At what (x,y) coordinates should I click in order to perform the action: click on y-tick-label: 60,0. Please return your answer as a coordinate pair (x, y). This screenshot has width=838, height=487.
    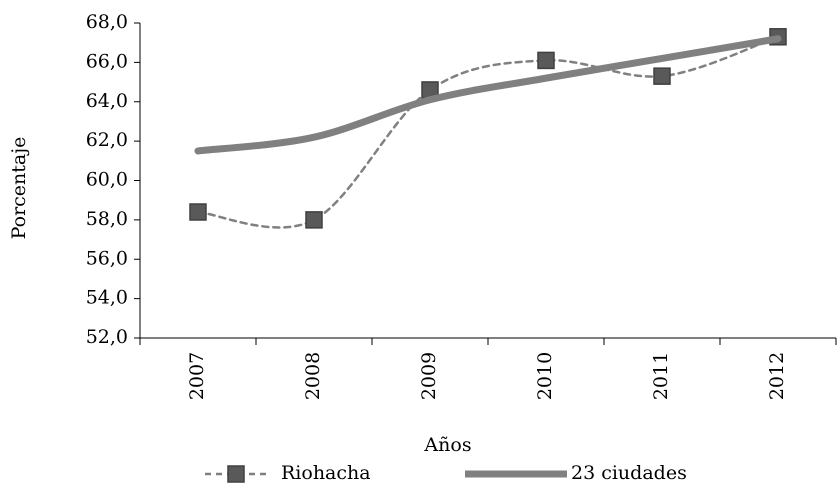
    Looking at the image, I should click on (107, 180).